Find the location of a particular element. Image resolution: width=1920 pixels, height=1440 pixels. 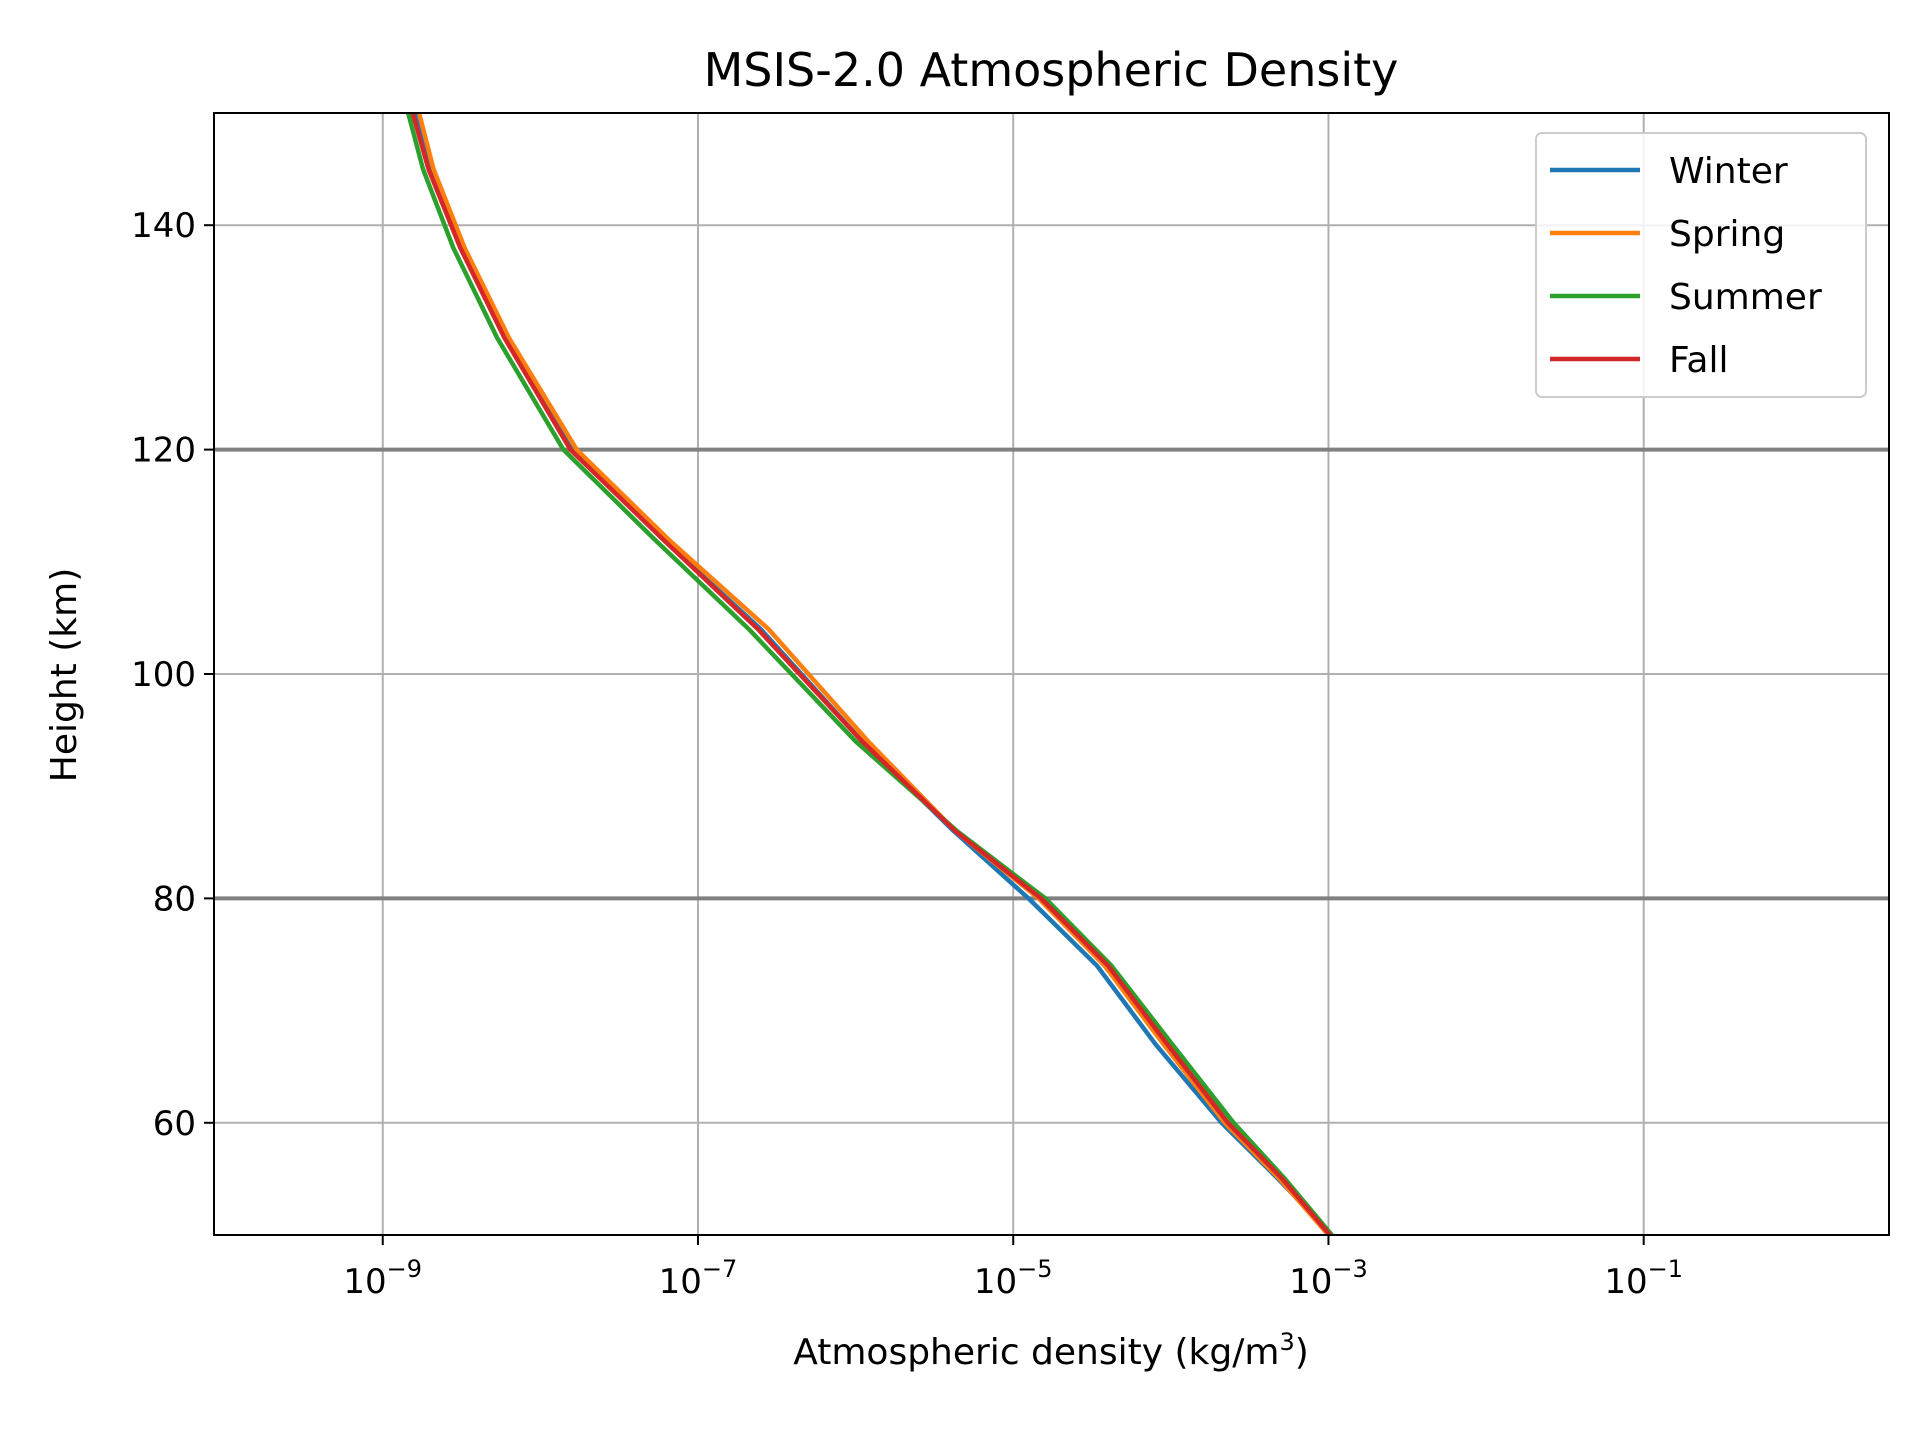

legend-label: Winter is located at coordinates (1728, 171).